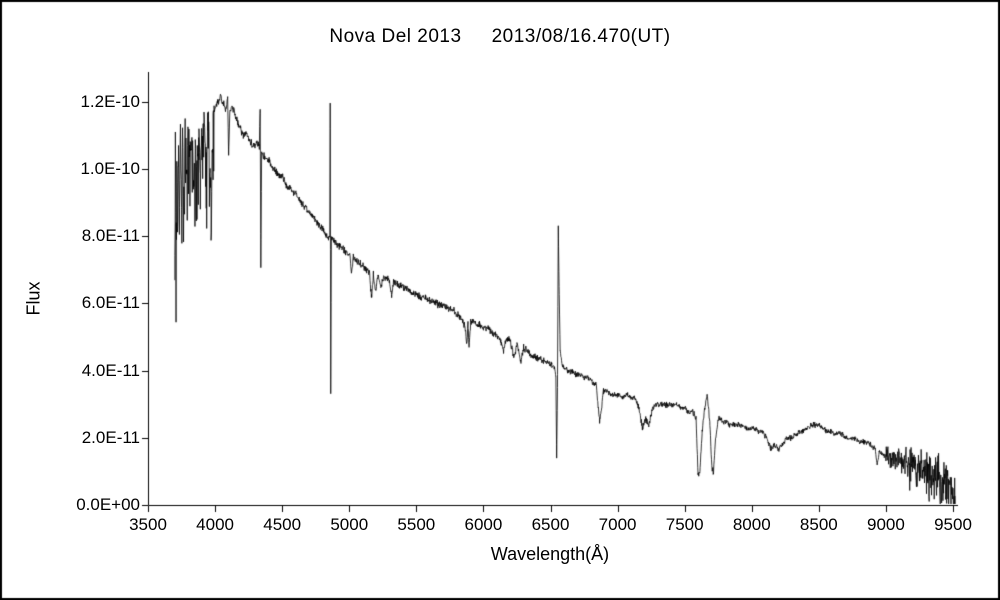 The height and width of the screenshot is (600, 1000). What do you see at coordinates (483, 524) in the screenshot?
I see `x-tick-label: 6000` at bounding box center [483, 524].